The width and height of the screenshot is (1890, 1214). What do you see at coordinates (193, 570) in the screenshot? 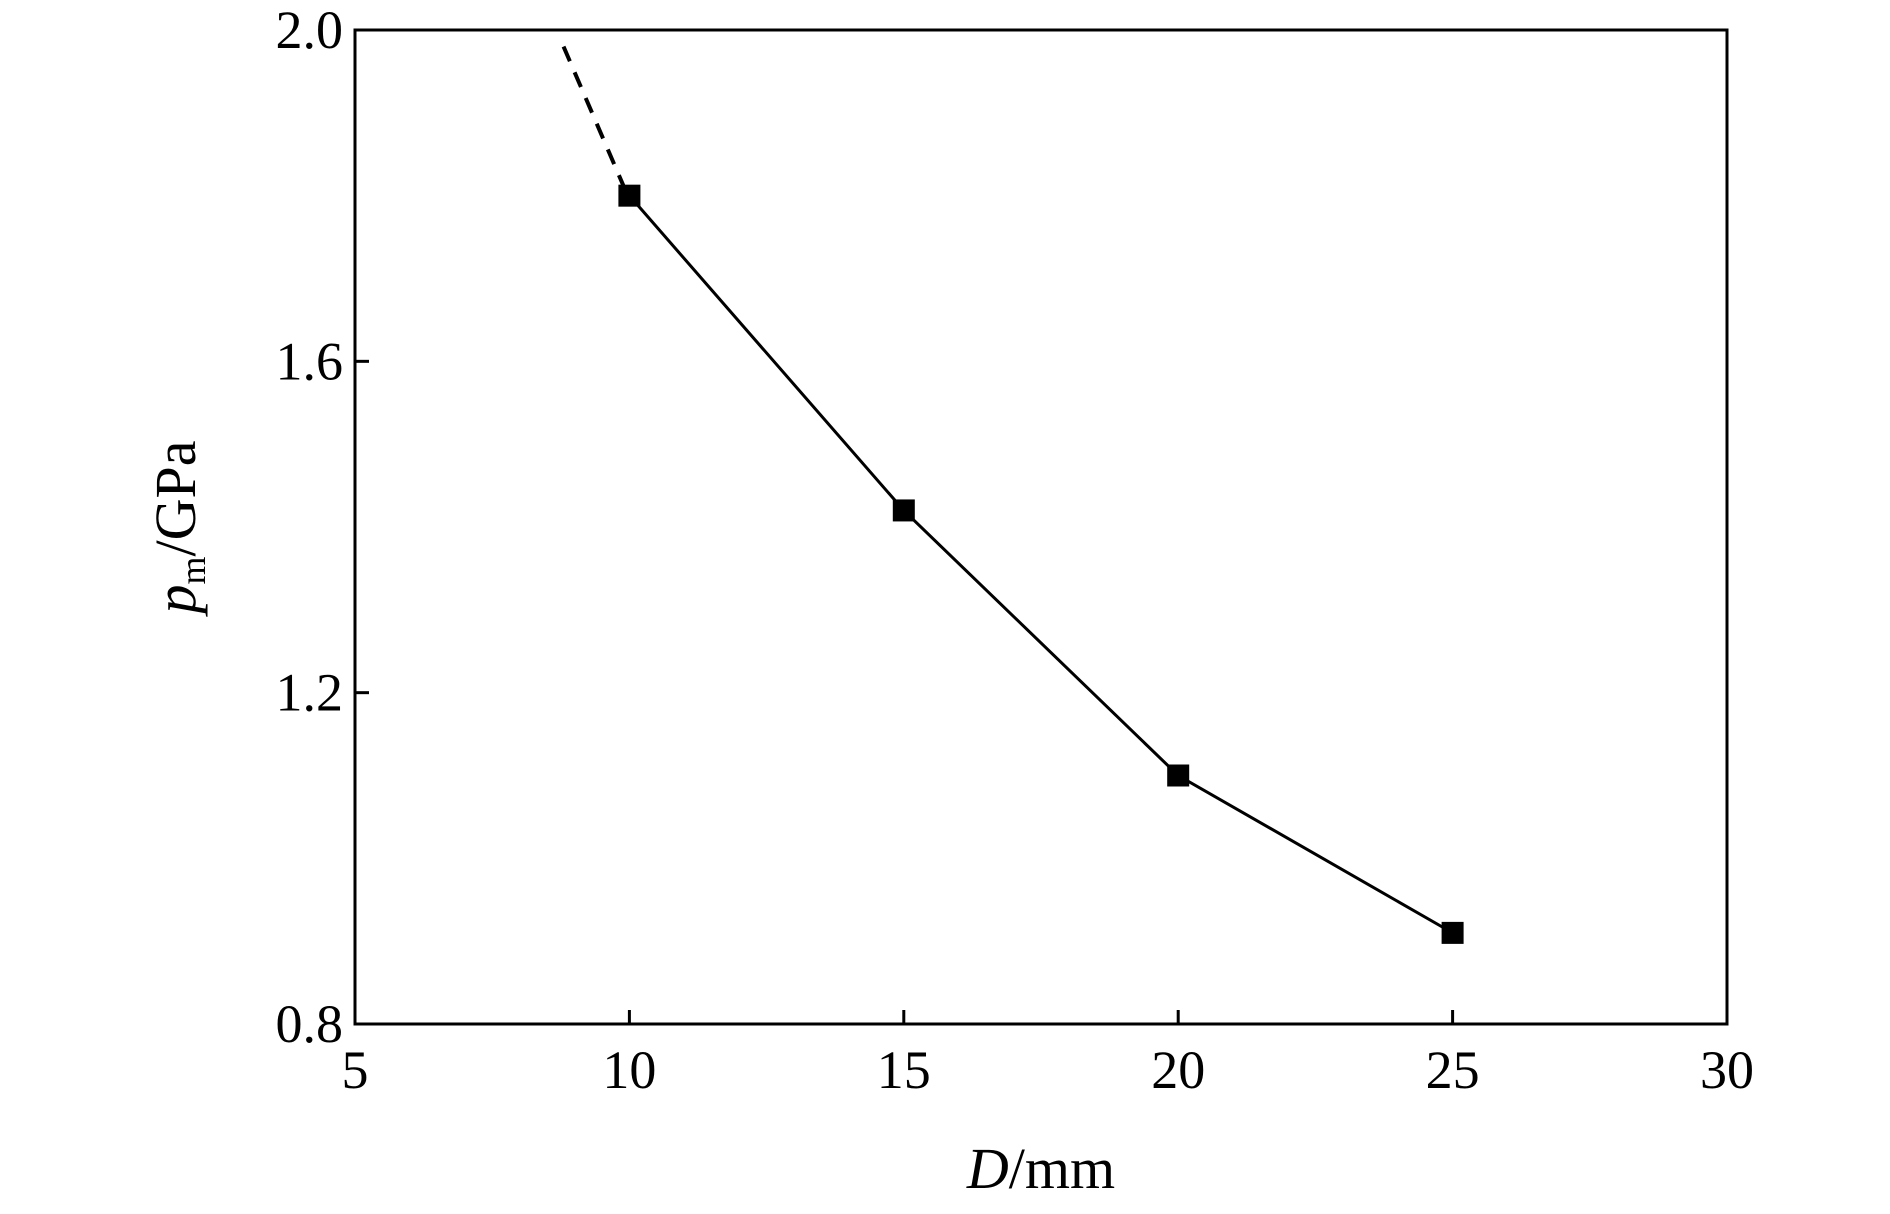
I see `y-axis-subscript: m` at bounding box center [193, 570].